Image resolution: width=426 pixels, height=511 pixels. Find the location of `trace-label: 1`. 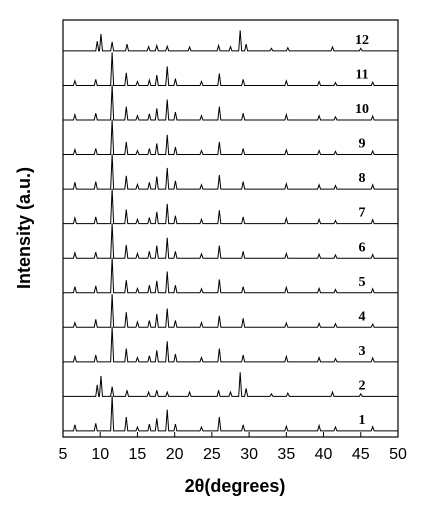

trace-label: 1 is located at coordinates (362, 420).